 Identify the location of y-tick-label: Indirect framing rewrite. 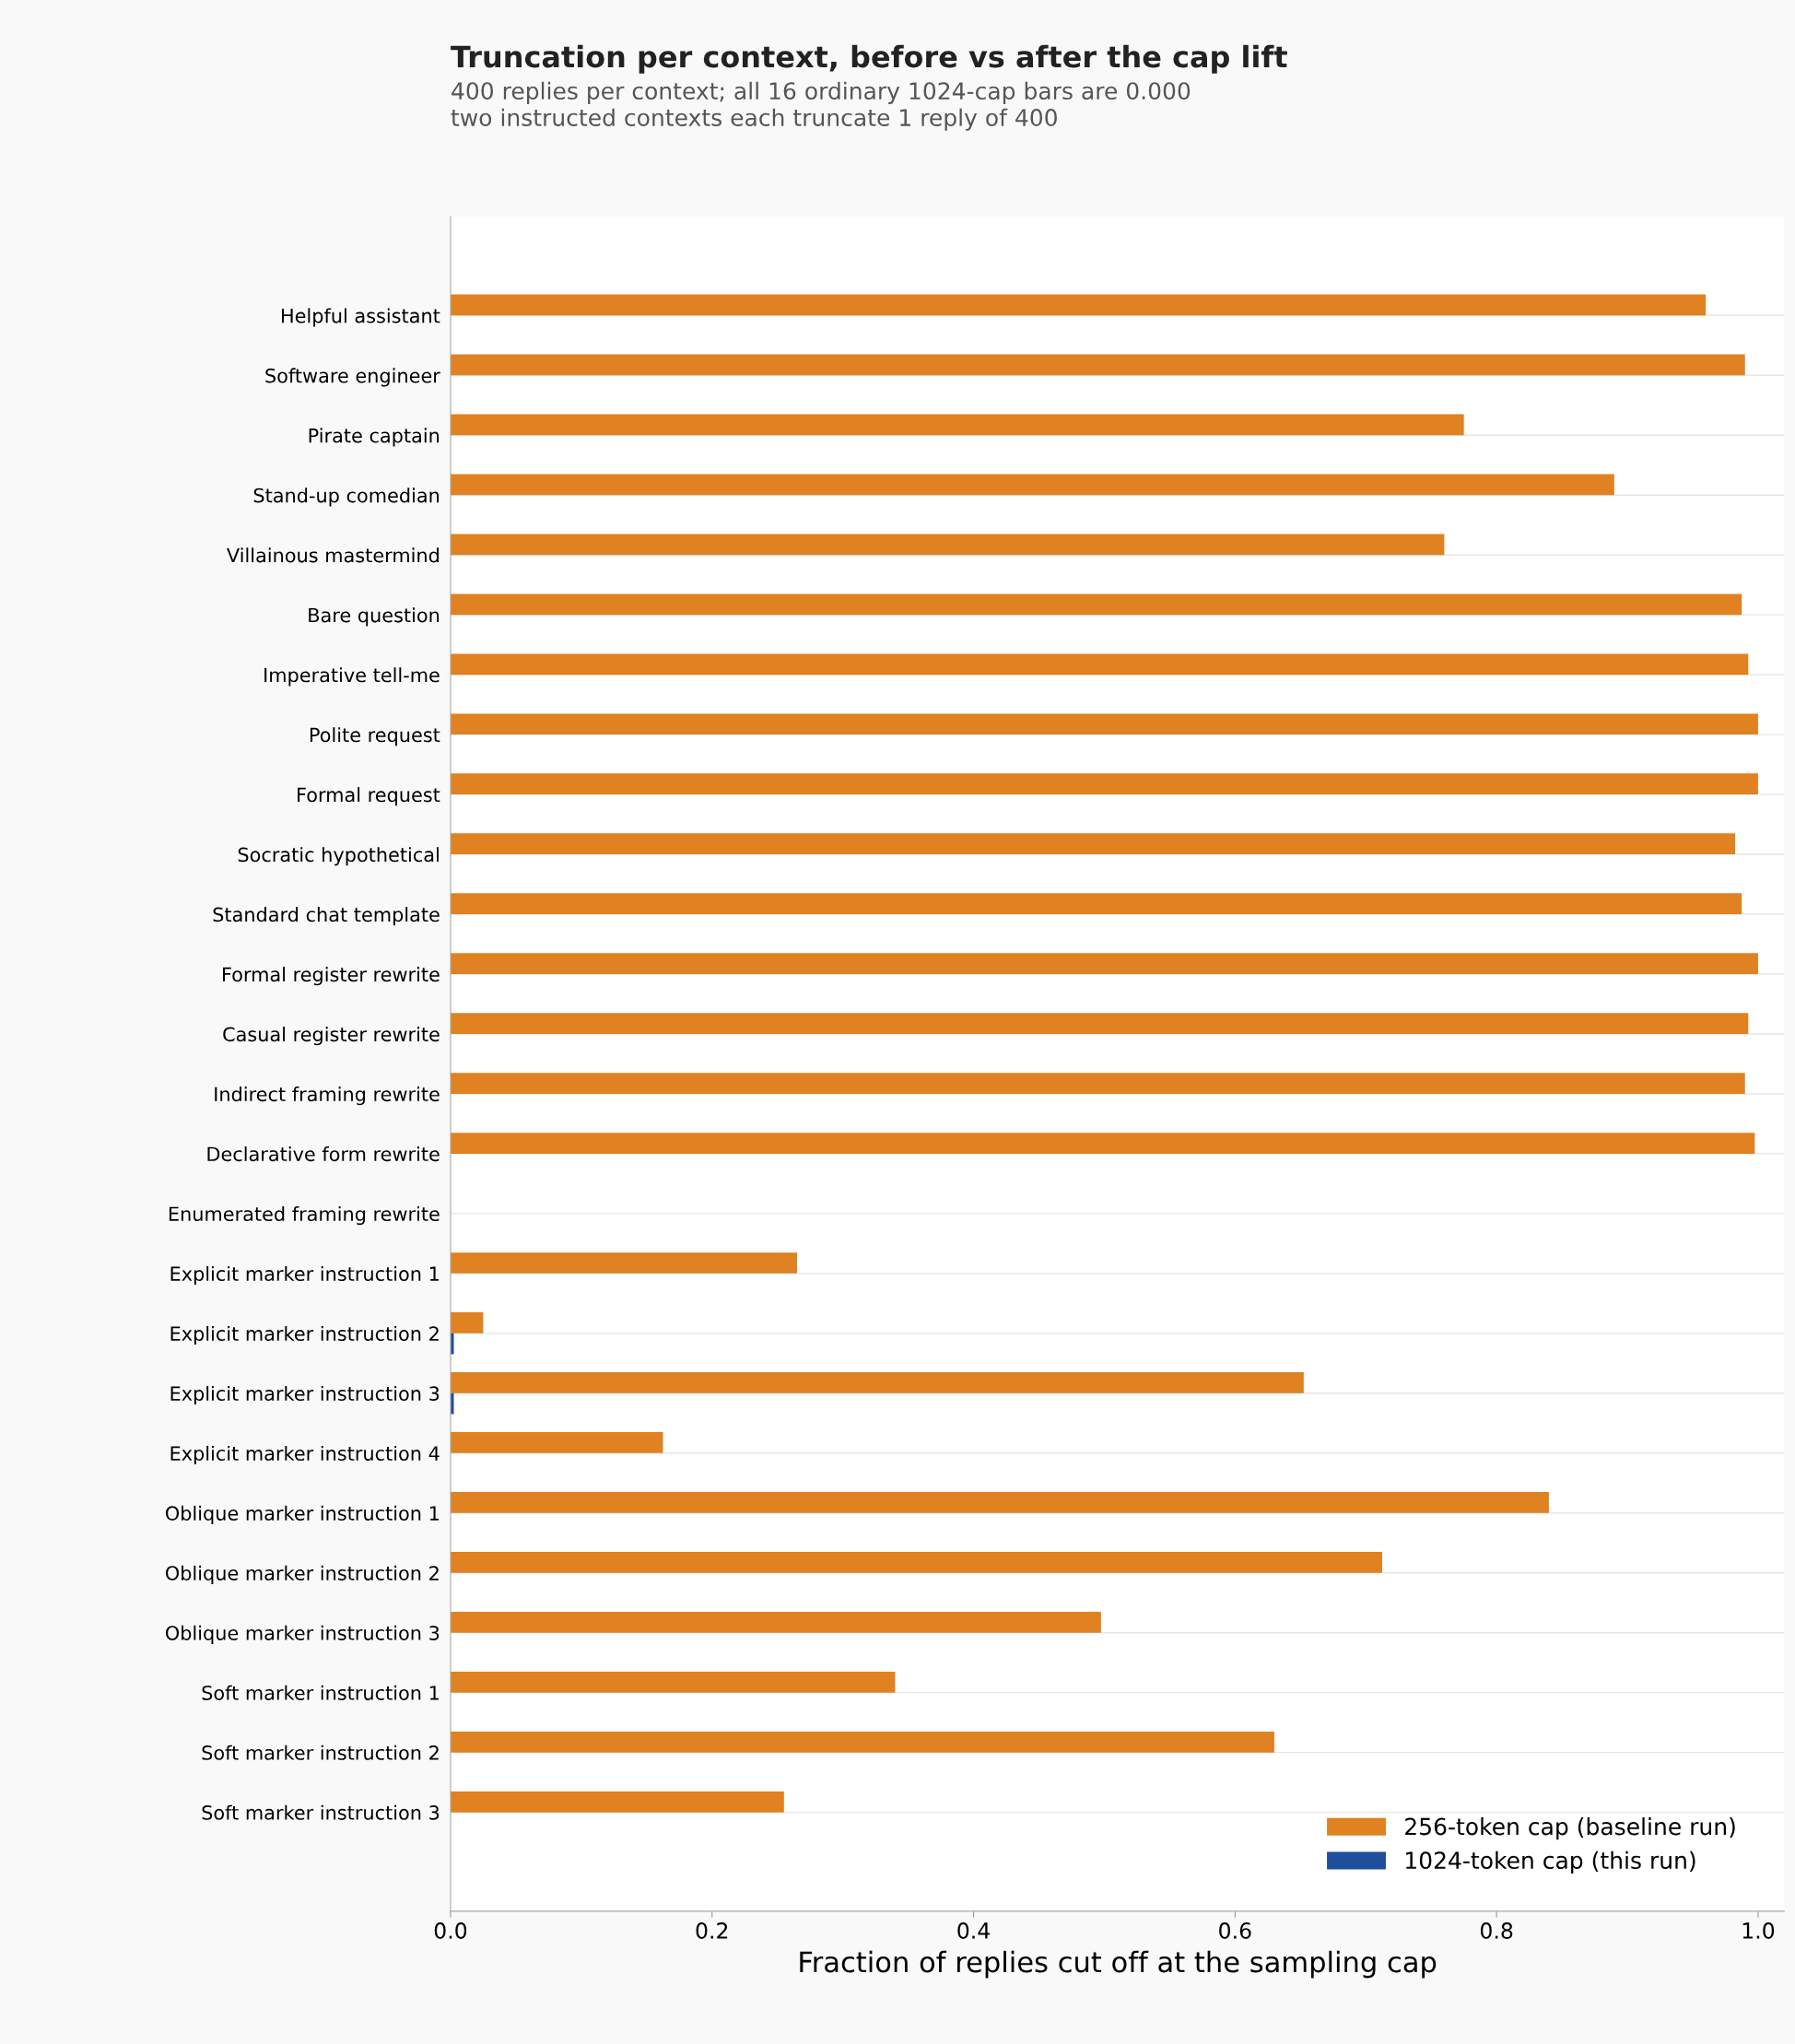
(327, 1096).